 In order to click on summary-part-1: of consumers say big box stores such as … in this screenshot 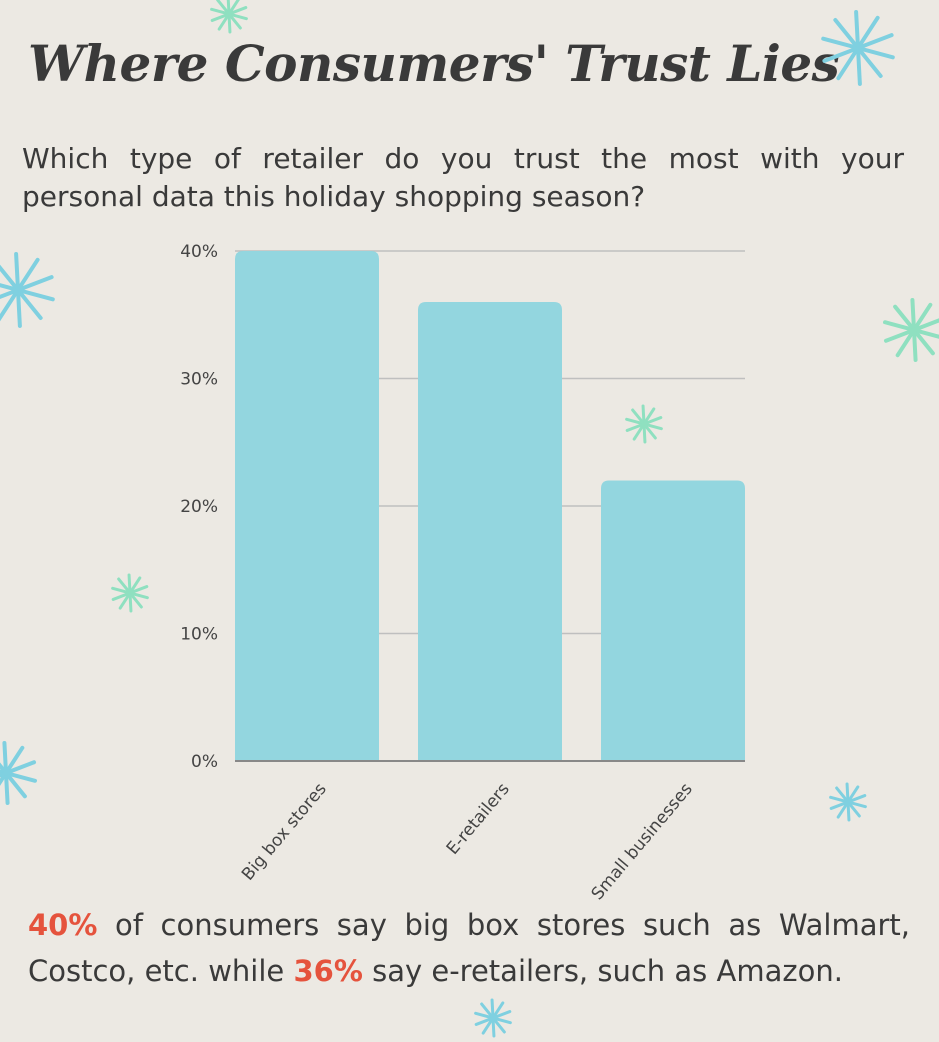, I will do `click(469, 948)`.